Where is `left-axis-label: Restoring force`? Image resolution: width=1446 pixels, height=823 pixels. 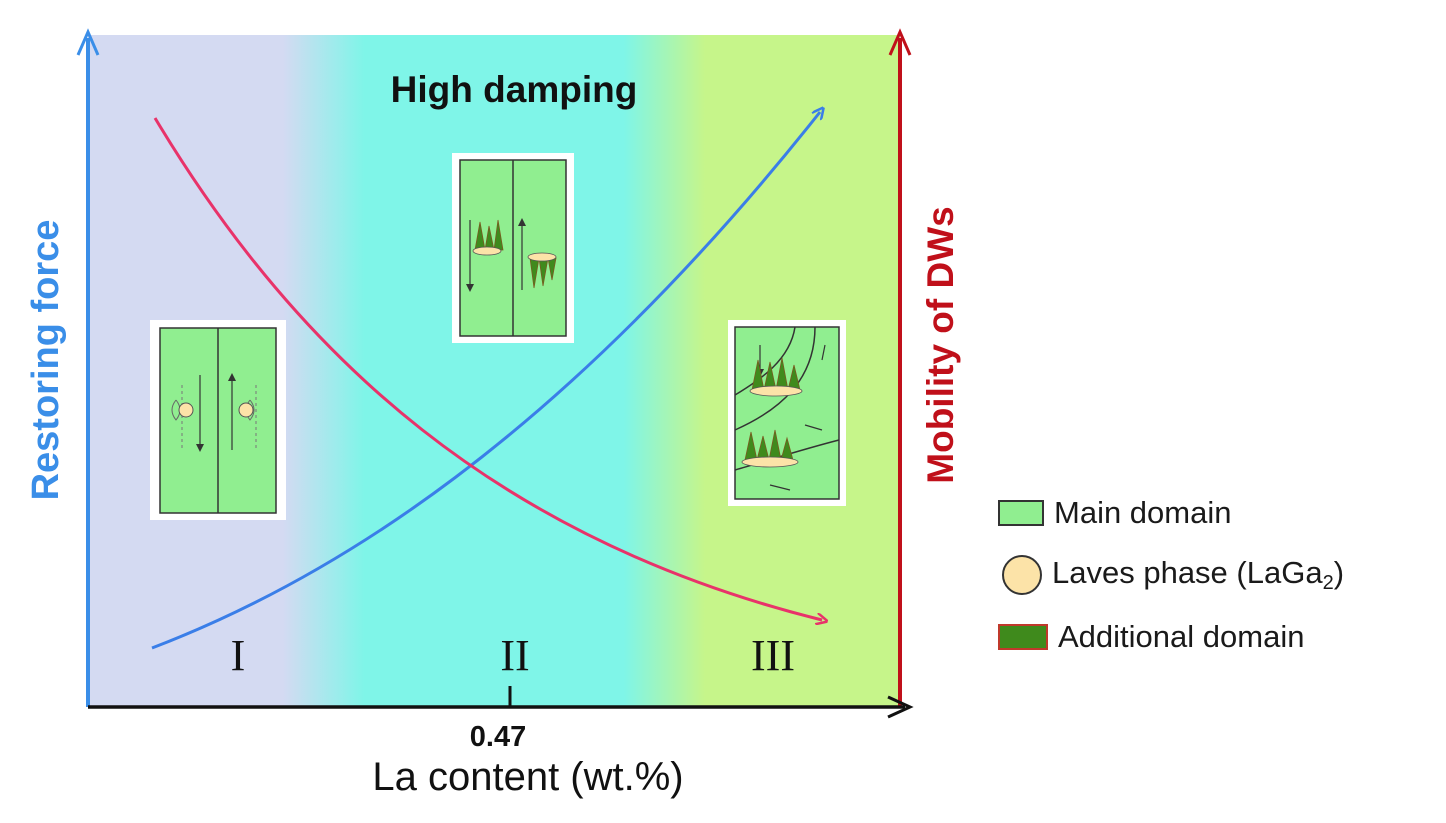 left-axis-label: Restoring force is located at coordinates (46, 360).